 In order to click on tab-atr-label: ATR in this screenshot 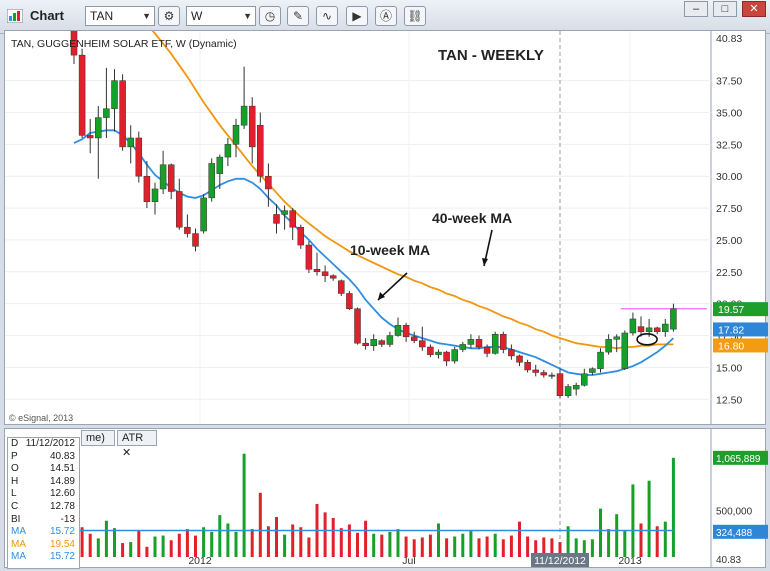, I will do `click(133, 438)`.